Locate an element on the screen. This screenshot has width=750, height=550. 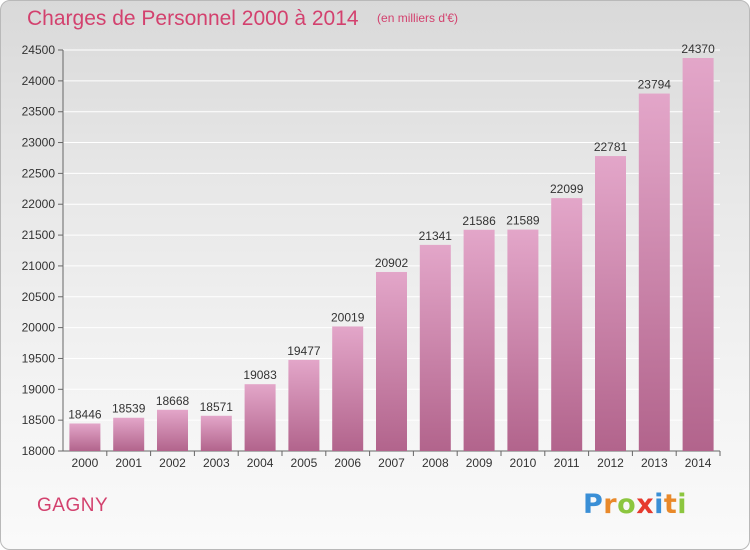
value-label: 18571 is located at coordinates (217, 407).